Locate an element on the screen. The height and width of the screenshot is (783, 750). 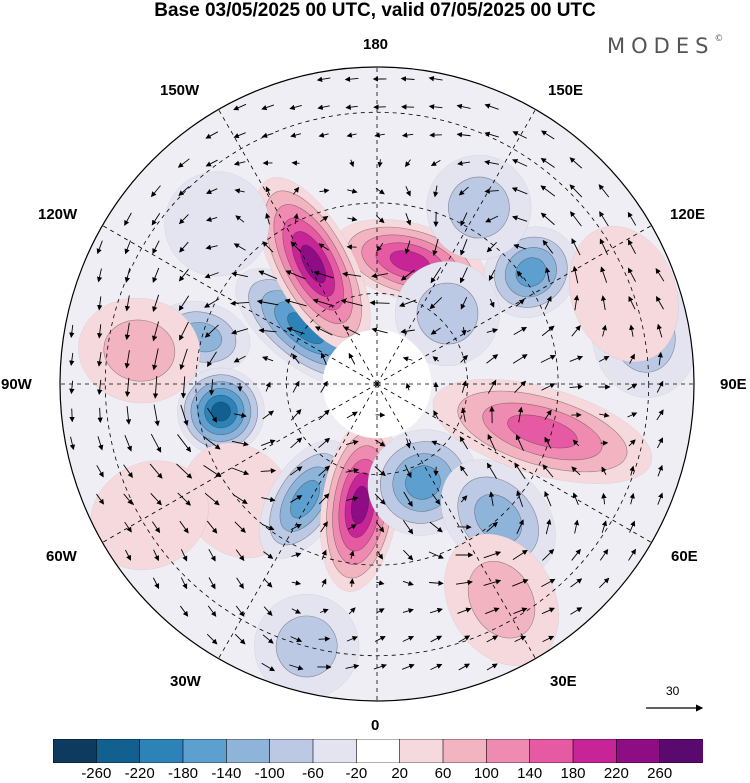
lon-label-60w: 60W is located at coordinates (61, 556).